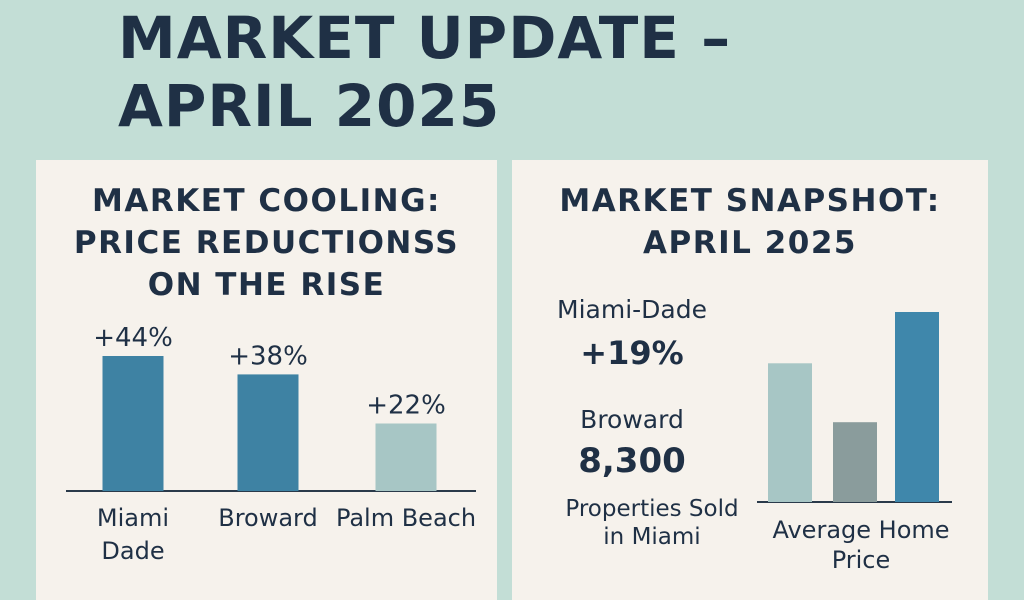  I want to click on properties-sold-line-2: in Miami, so click(652, 537).